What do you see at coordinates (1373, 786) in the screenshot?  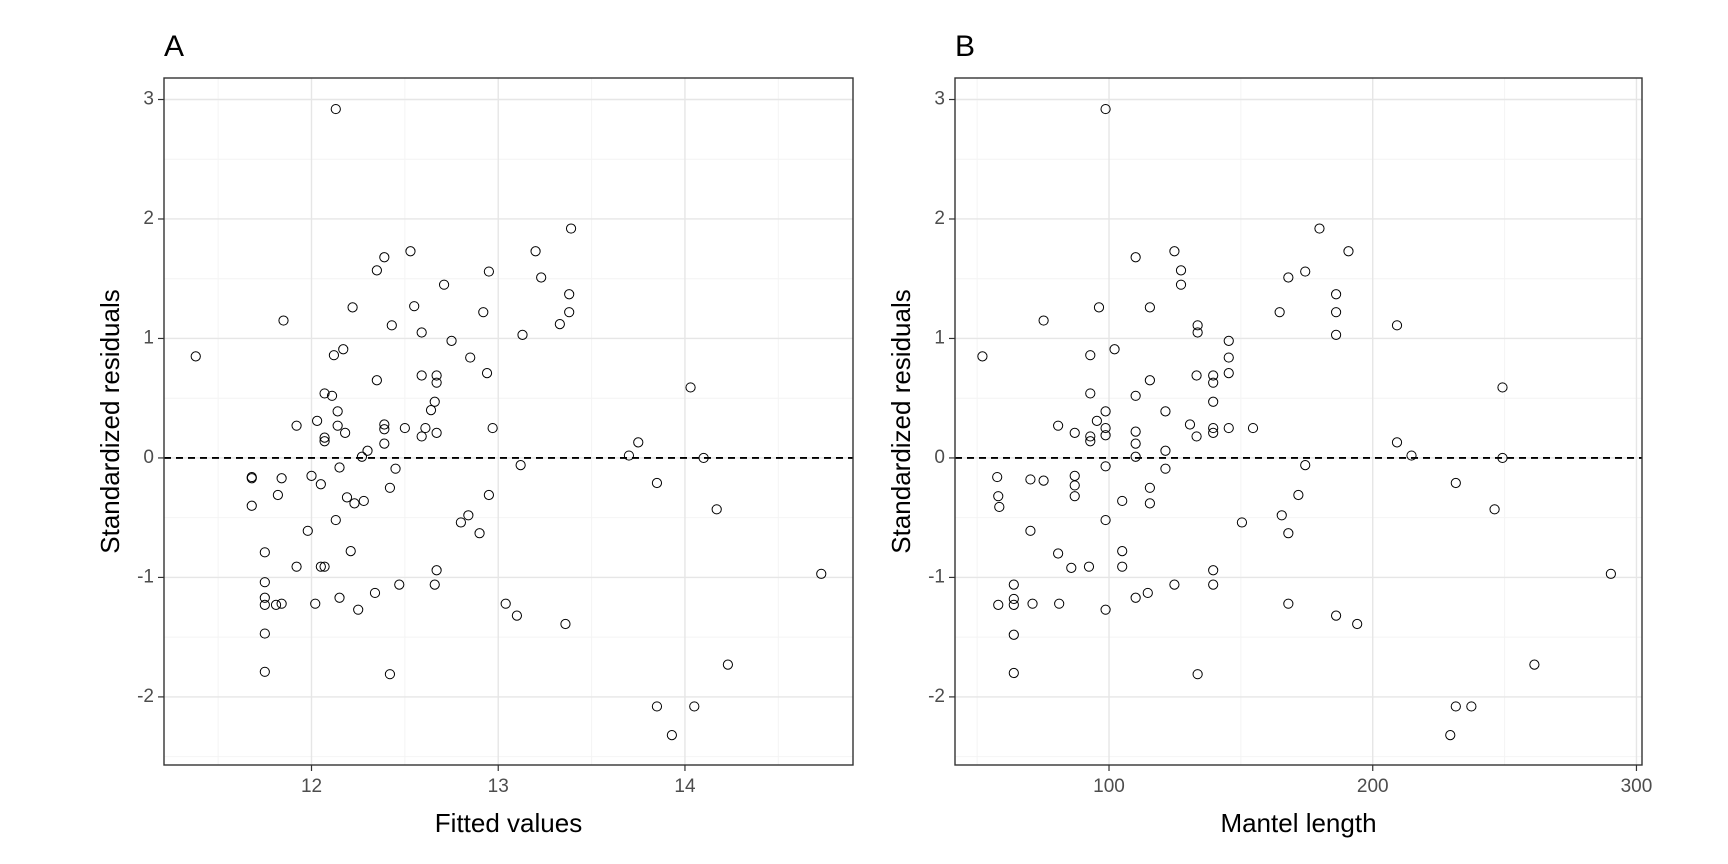 I see `x-tick-label: 200` at bounding box center [1373, 786].